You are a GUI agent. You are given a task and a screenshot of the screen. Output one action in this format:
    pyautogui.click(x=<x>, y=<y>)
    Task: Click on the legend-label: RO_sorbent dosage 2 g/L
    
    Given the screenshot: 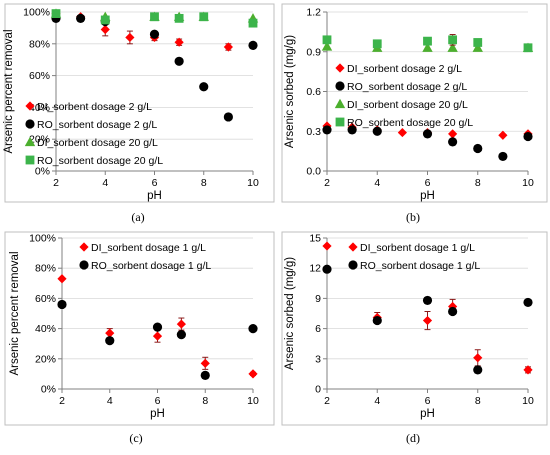 What is the action you would take?
    pyautogui.click(x=407, y=87)
    